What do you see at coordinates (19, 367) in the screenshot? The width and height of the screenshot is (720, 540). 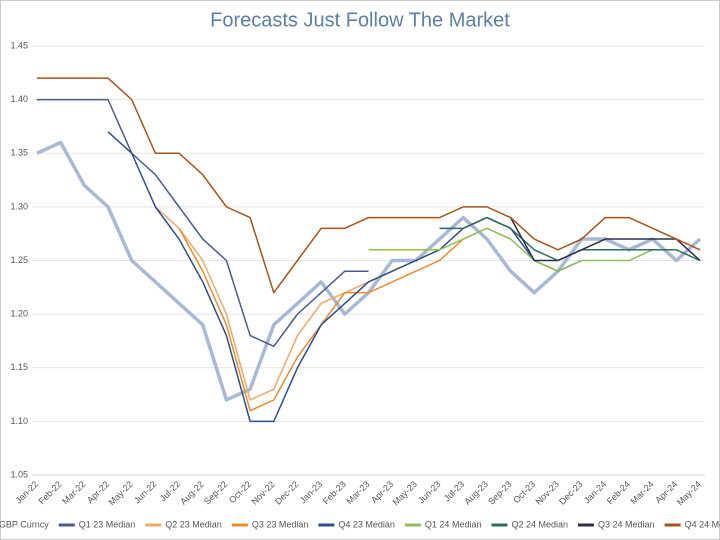 I see `y-tick-label: 1.15` at bounding box center [19, 367].